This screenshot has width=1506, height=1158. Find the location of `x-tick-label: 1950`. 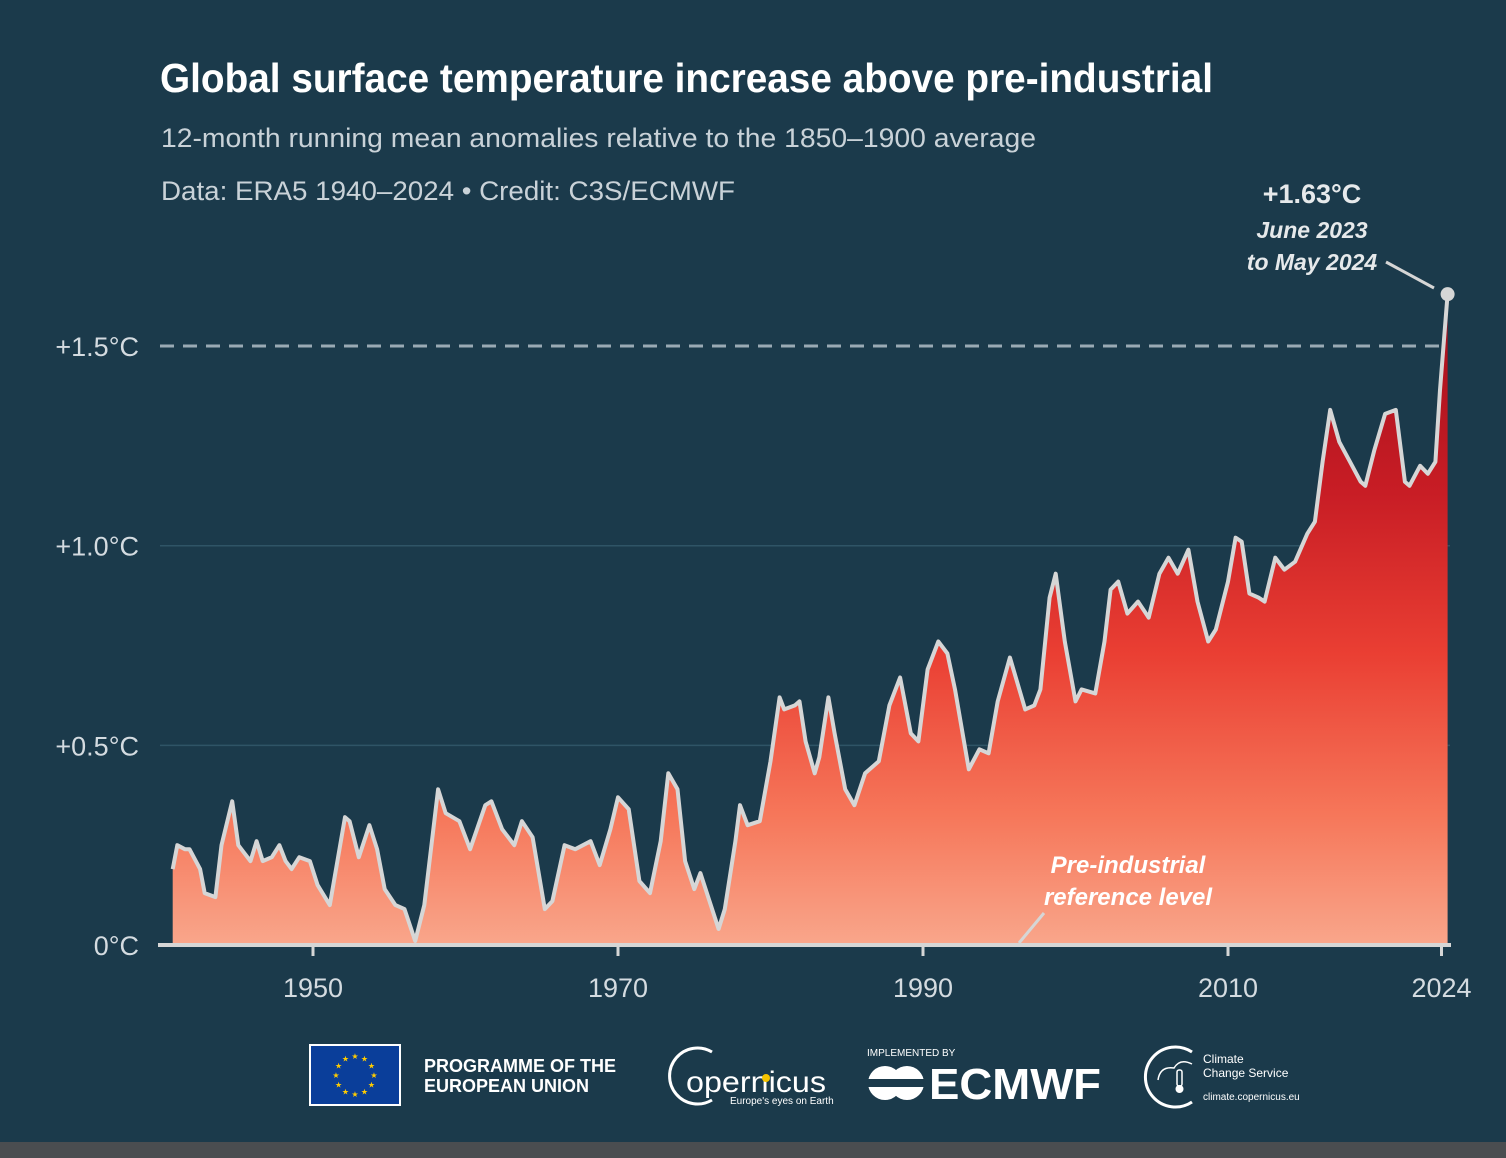

x-tick-label: 1950 is located at coordinates (313, 988).